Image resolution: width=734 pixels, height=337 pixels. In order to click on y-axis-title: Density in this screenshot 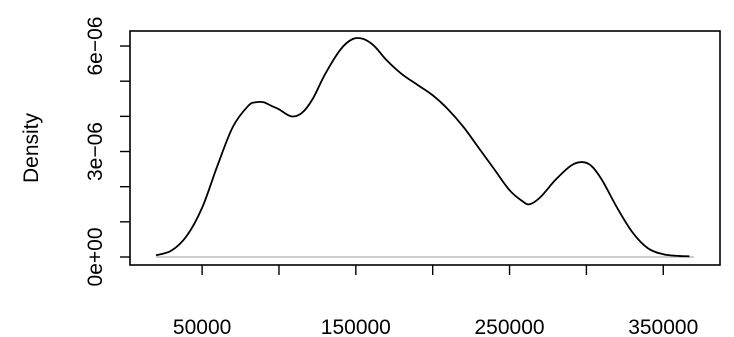, I will do `click(31, 147)`.